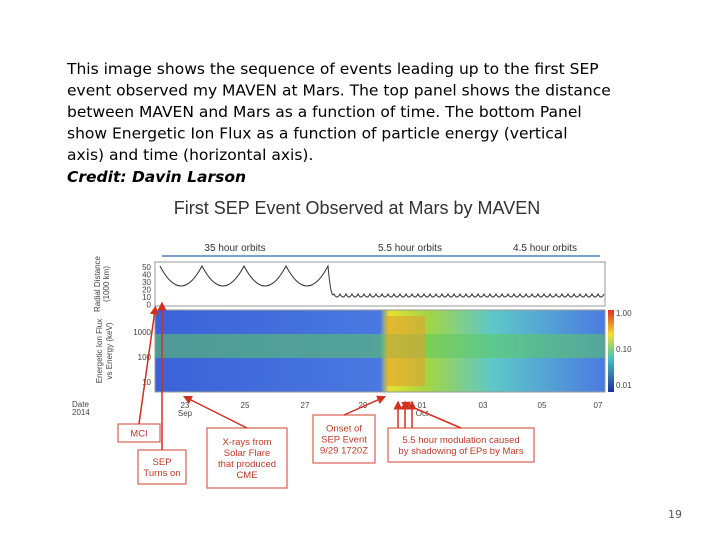 Image resolution: width=720 pixels, height=540 pixels. I want to click on x-tick-label: 25, so click(245, 405).